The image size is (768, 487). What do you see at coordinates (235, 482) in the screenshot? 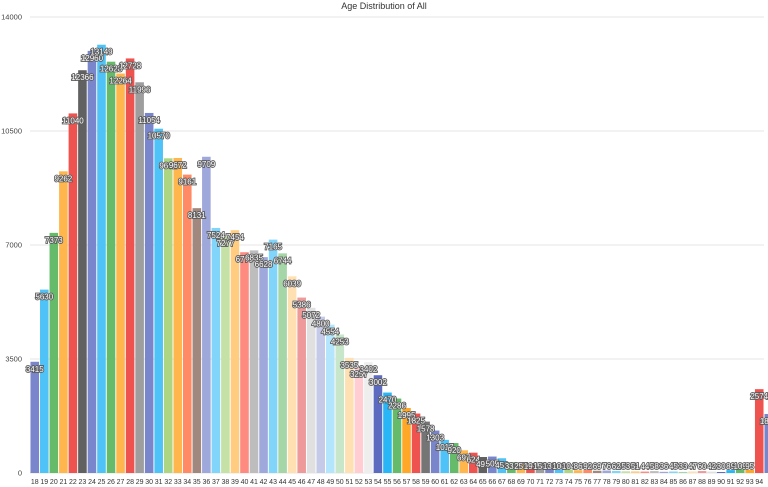
I see `x-tick-label: 39` at bounding box center [235, 482].